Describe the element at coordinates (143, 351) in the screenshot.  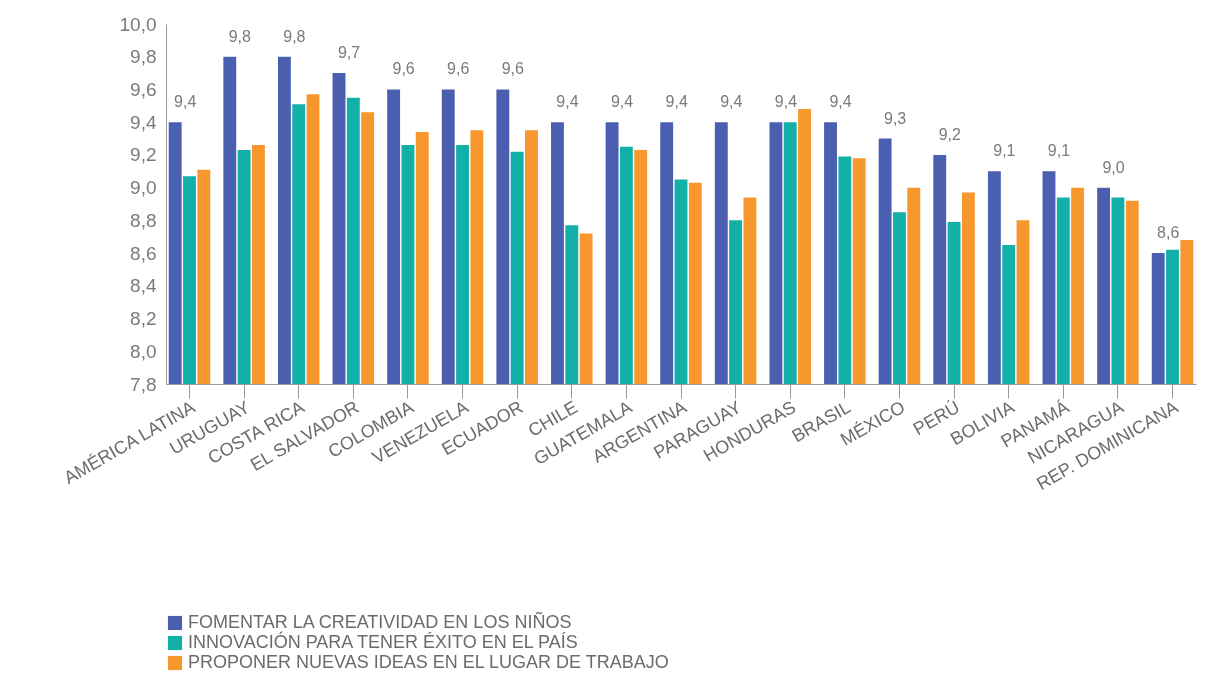
I see `y-tick-label: 8,0` at that location.